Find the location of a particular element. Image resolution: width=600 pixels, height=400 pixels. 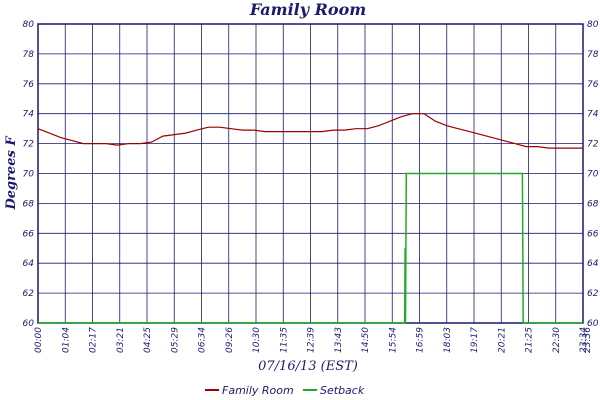

x-tick-label: 09:26 is located at coordinates (230, 340).